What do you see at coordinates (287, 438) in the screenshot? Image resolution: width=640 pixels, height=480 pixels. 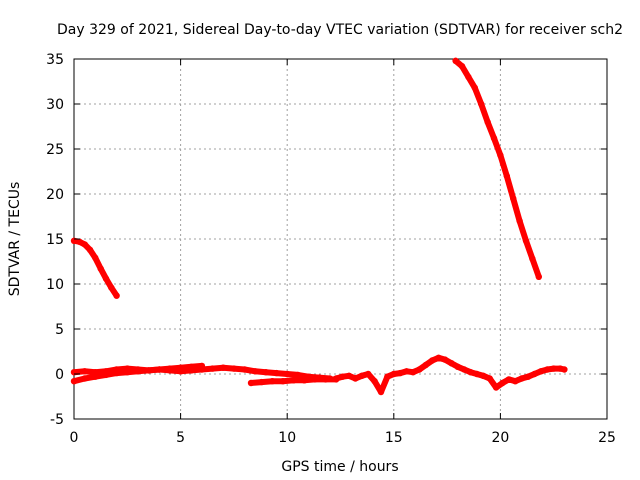 I see `x-tick-label: 10` at bounding box center [287, 438].